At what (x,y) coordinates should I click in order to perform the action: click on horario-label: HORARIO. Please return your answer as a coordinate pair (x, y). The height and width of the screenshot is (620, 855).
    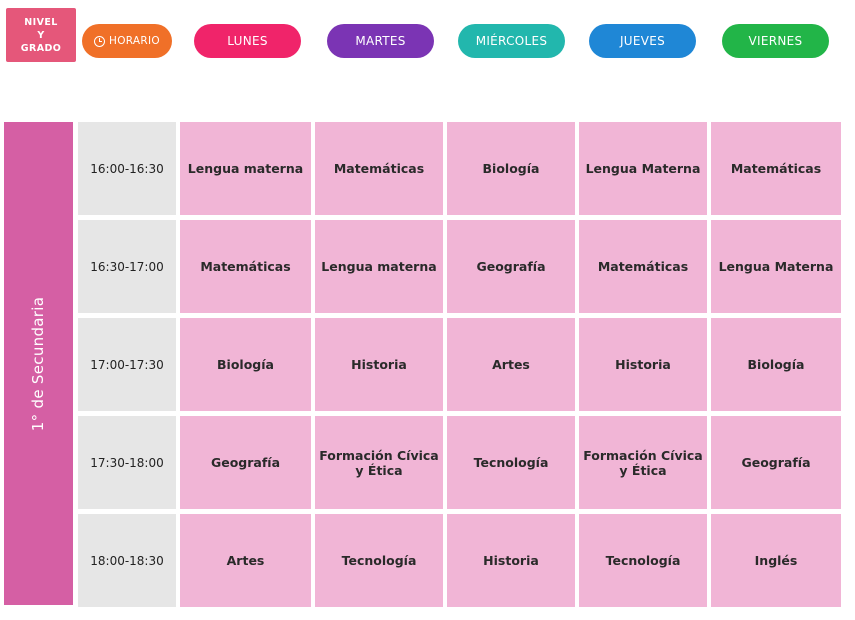
    Looking at the image, I should click on (134, 41).